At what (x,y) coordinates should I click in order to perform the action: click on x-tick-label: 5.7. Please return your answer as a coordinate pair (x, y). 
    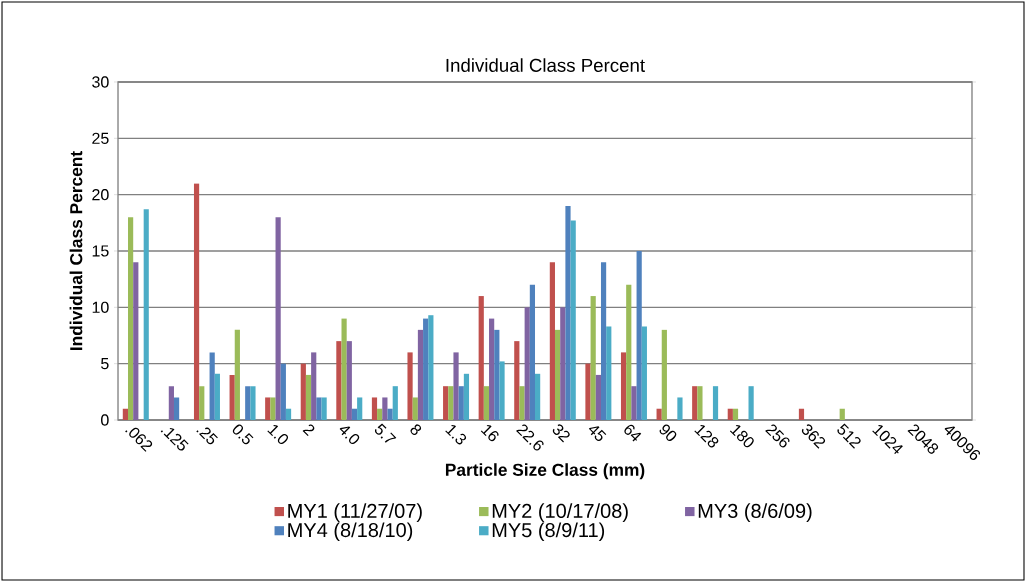
    Looking at the image, I should click on (385, 433).